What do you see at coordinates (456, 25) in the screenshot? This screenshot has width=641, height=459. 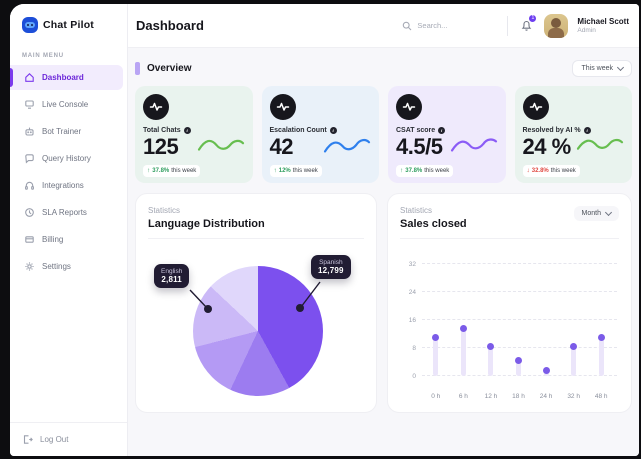 I see `search-input` at bounding box center [456, 25].